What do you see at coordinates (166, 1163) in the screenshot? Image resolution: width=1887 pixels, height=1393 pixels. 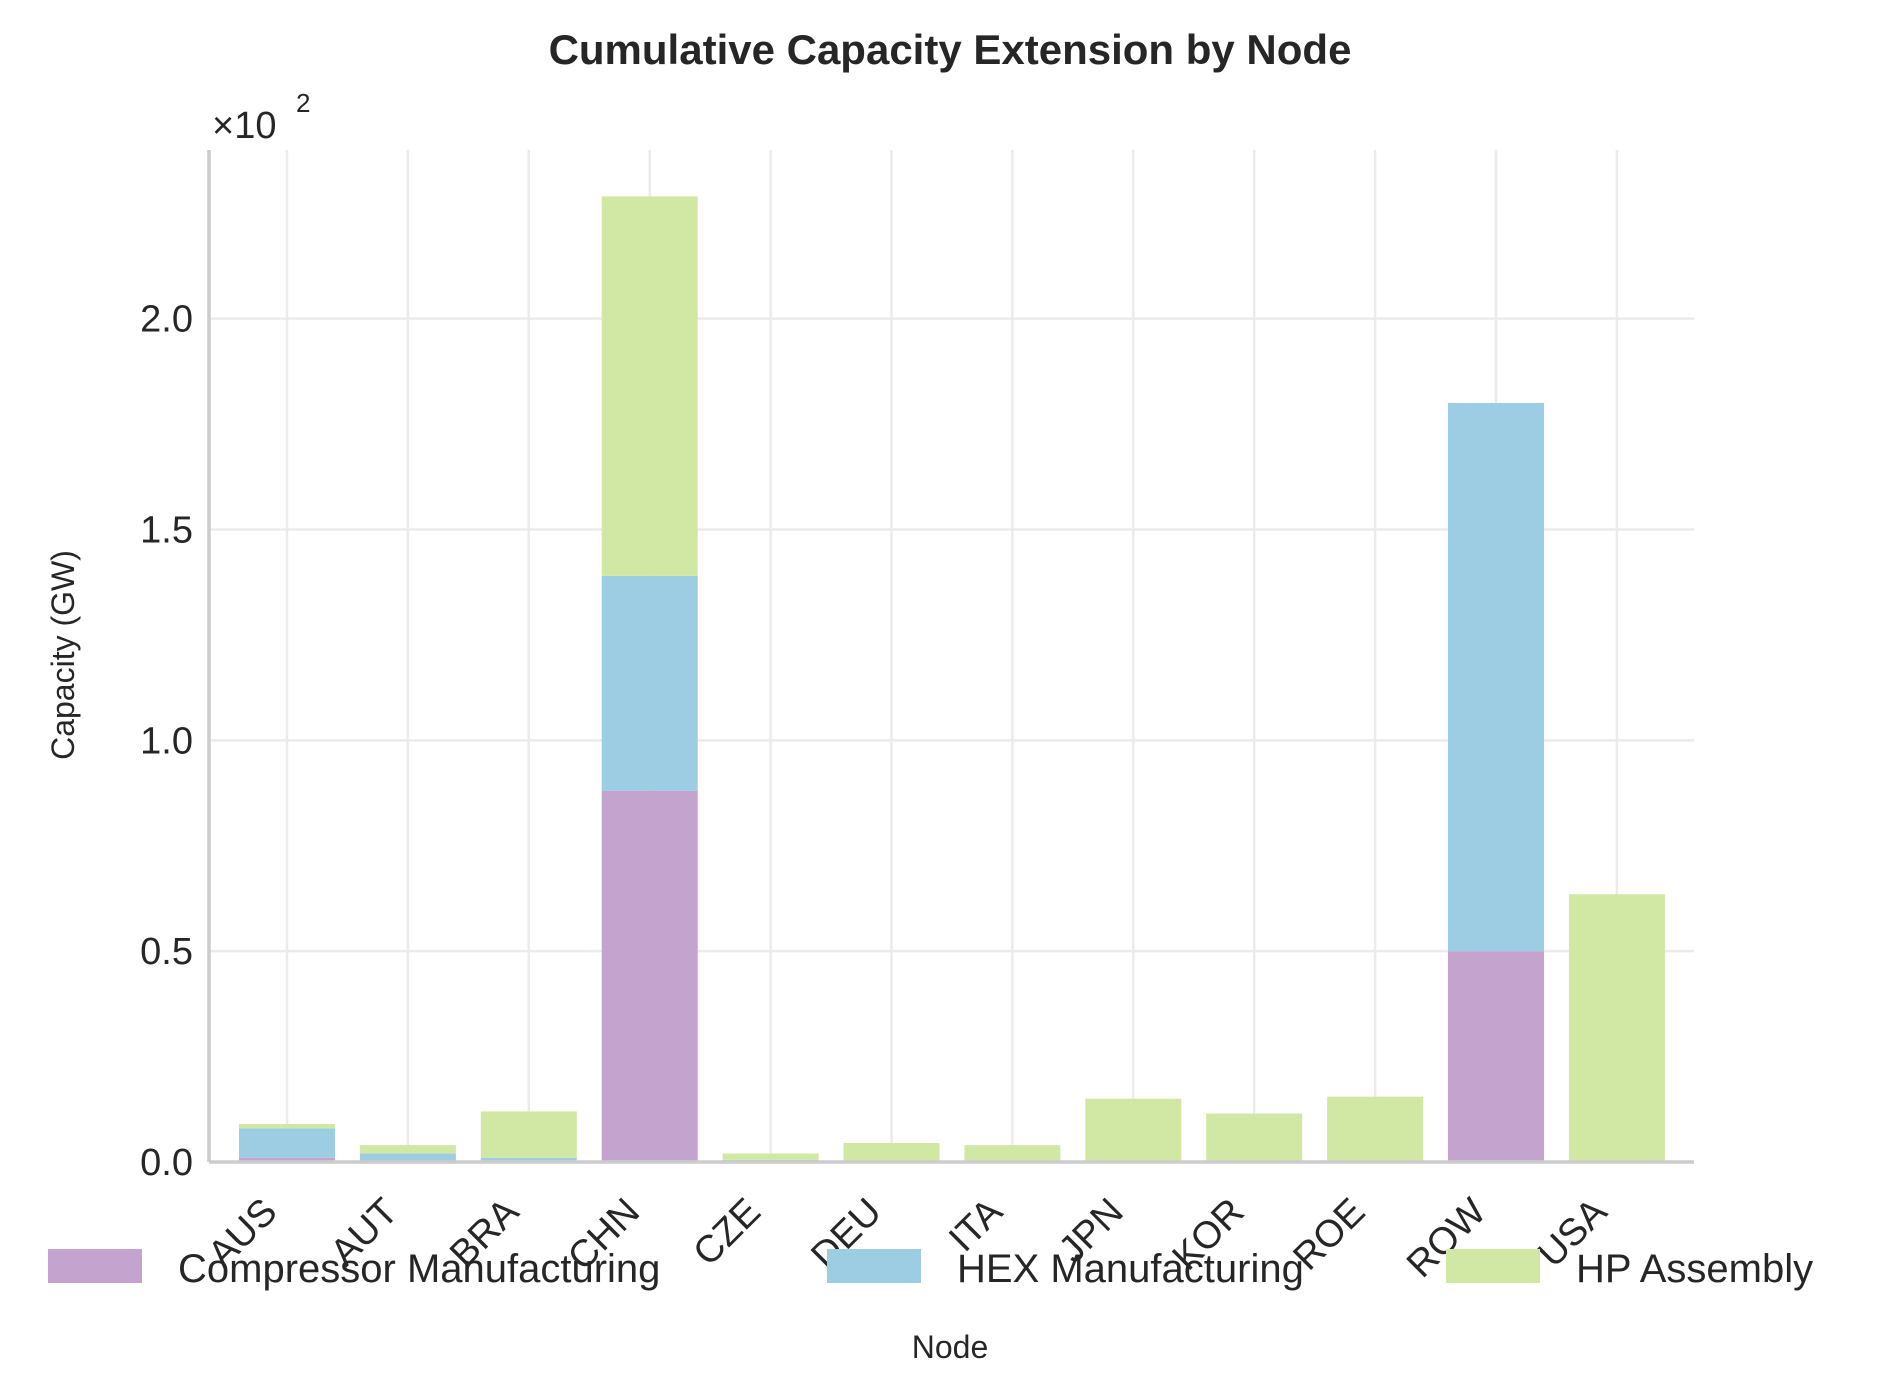 I see `y-tick-label: 0.0` at bounding box center [166, 1163].